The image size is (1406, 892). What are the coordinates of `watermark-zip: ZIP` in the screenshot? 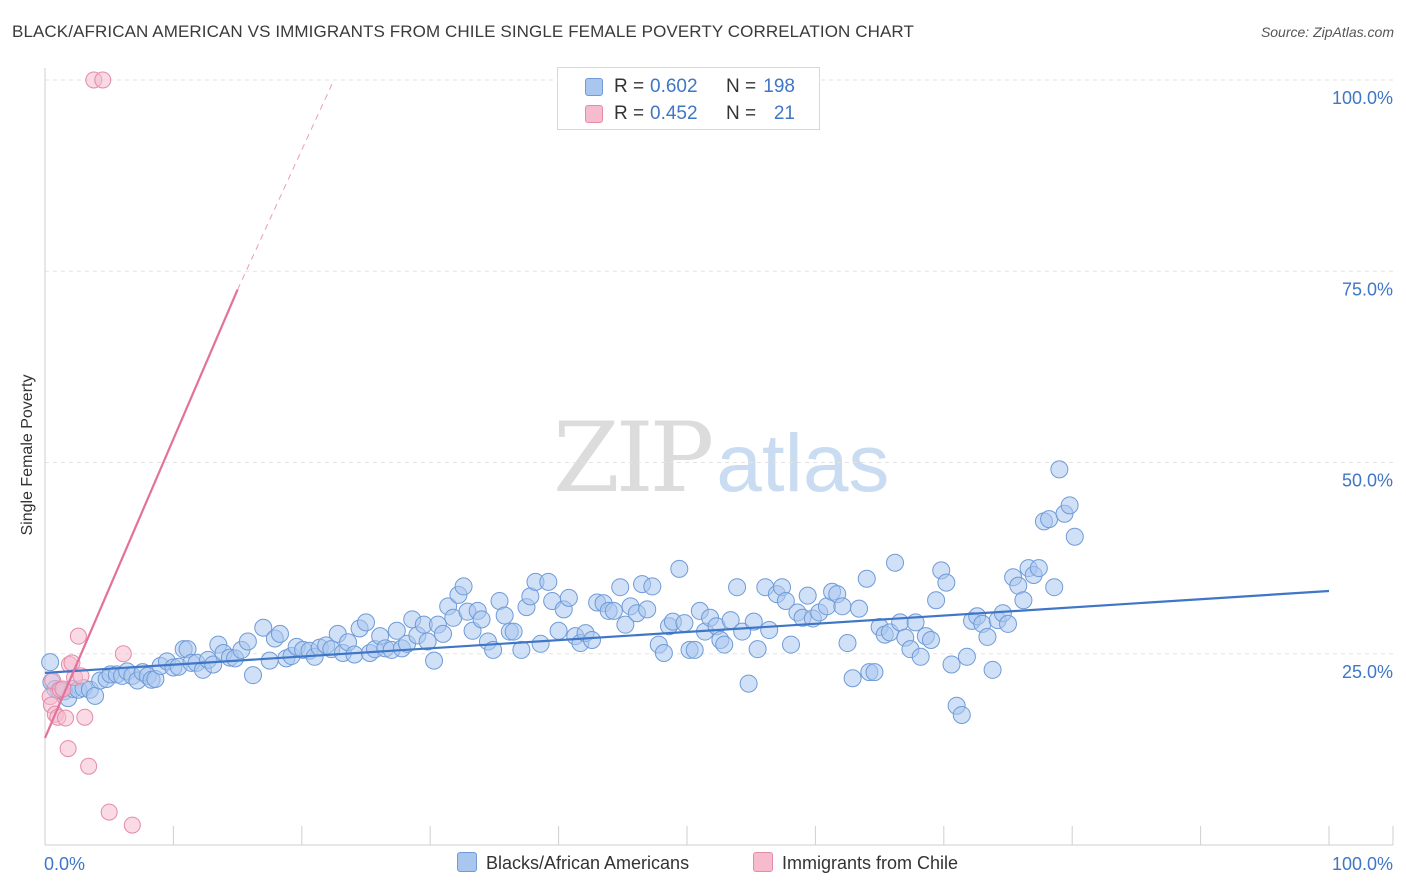 It's located at (633, 458).